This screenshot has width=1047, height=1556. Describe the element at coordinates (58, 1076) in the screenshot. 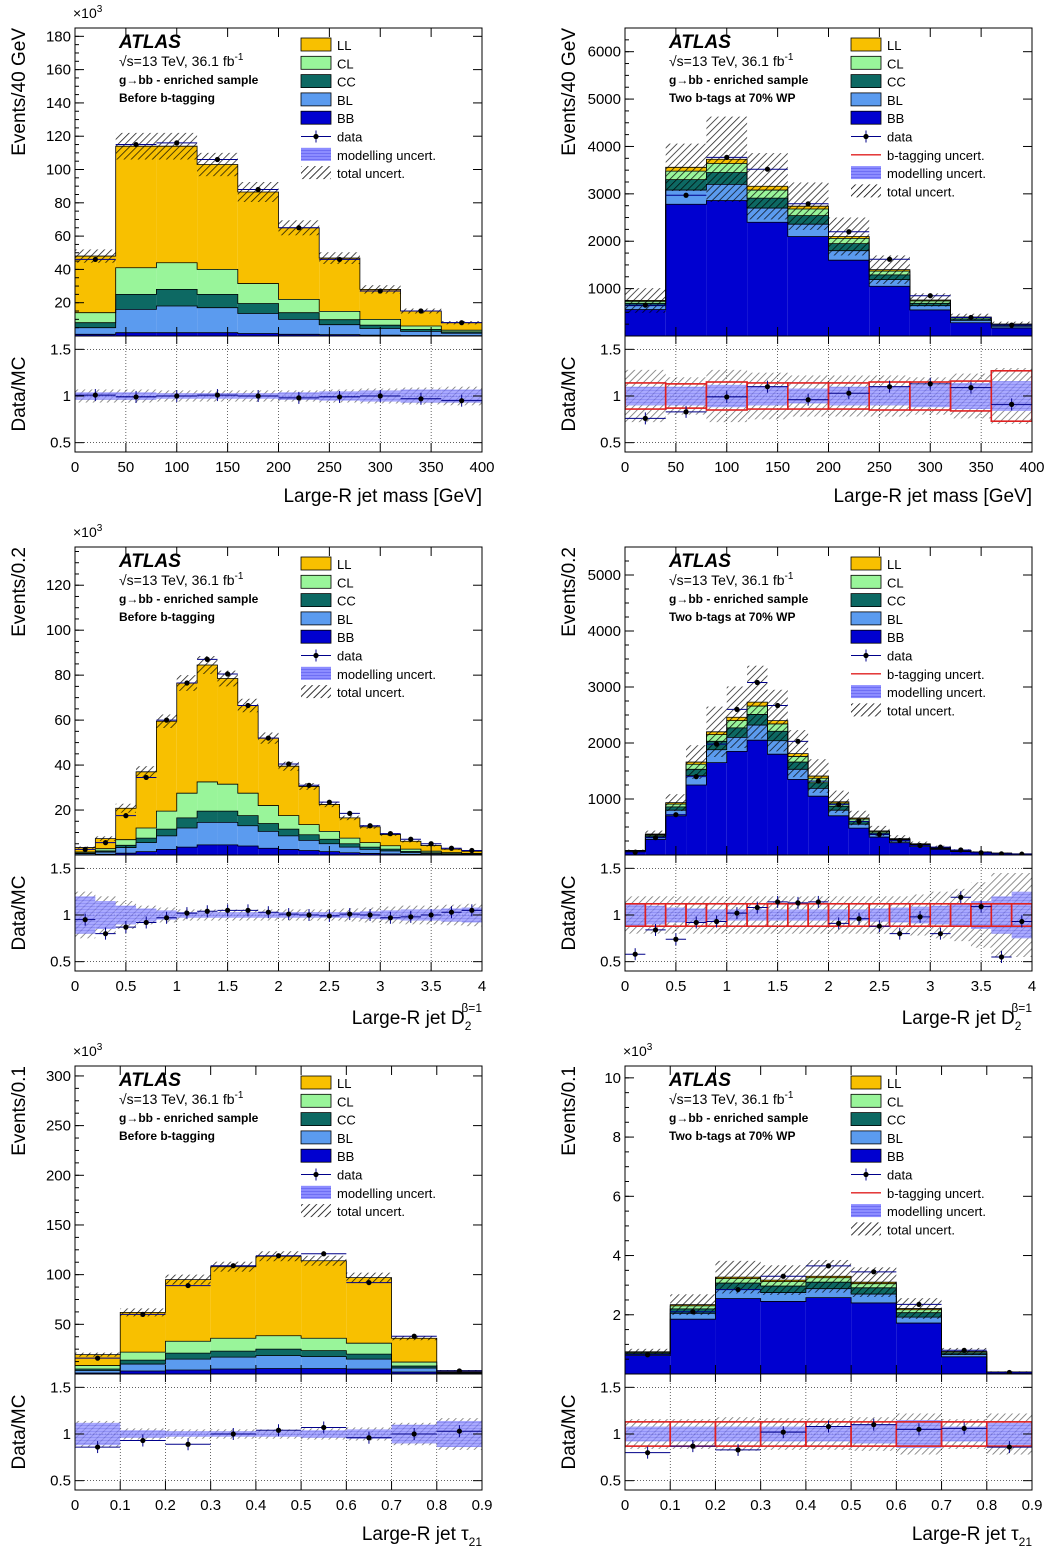

I see `y-tick-label: 300` at that location.